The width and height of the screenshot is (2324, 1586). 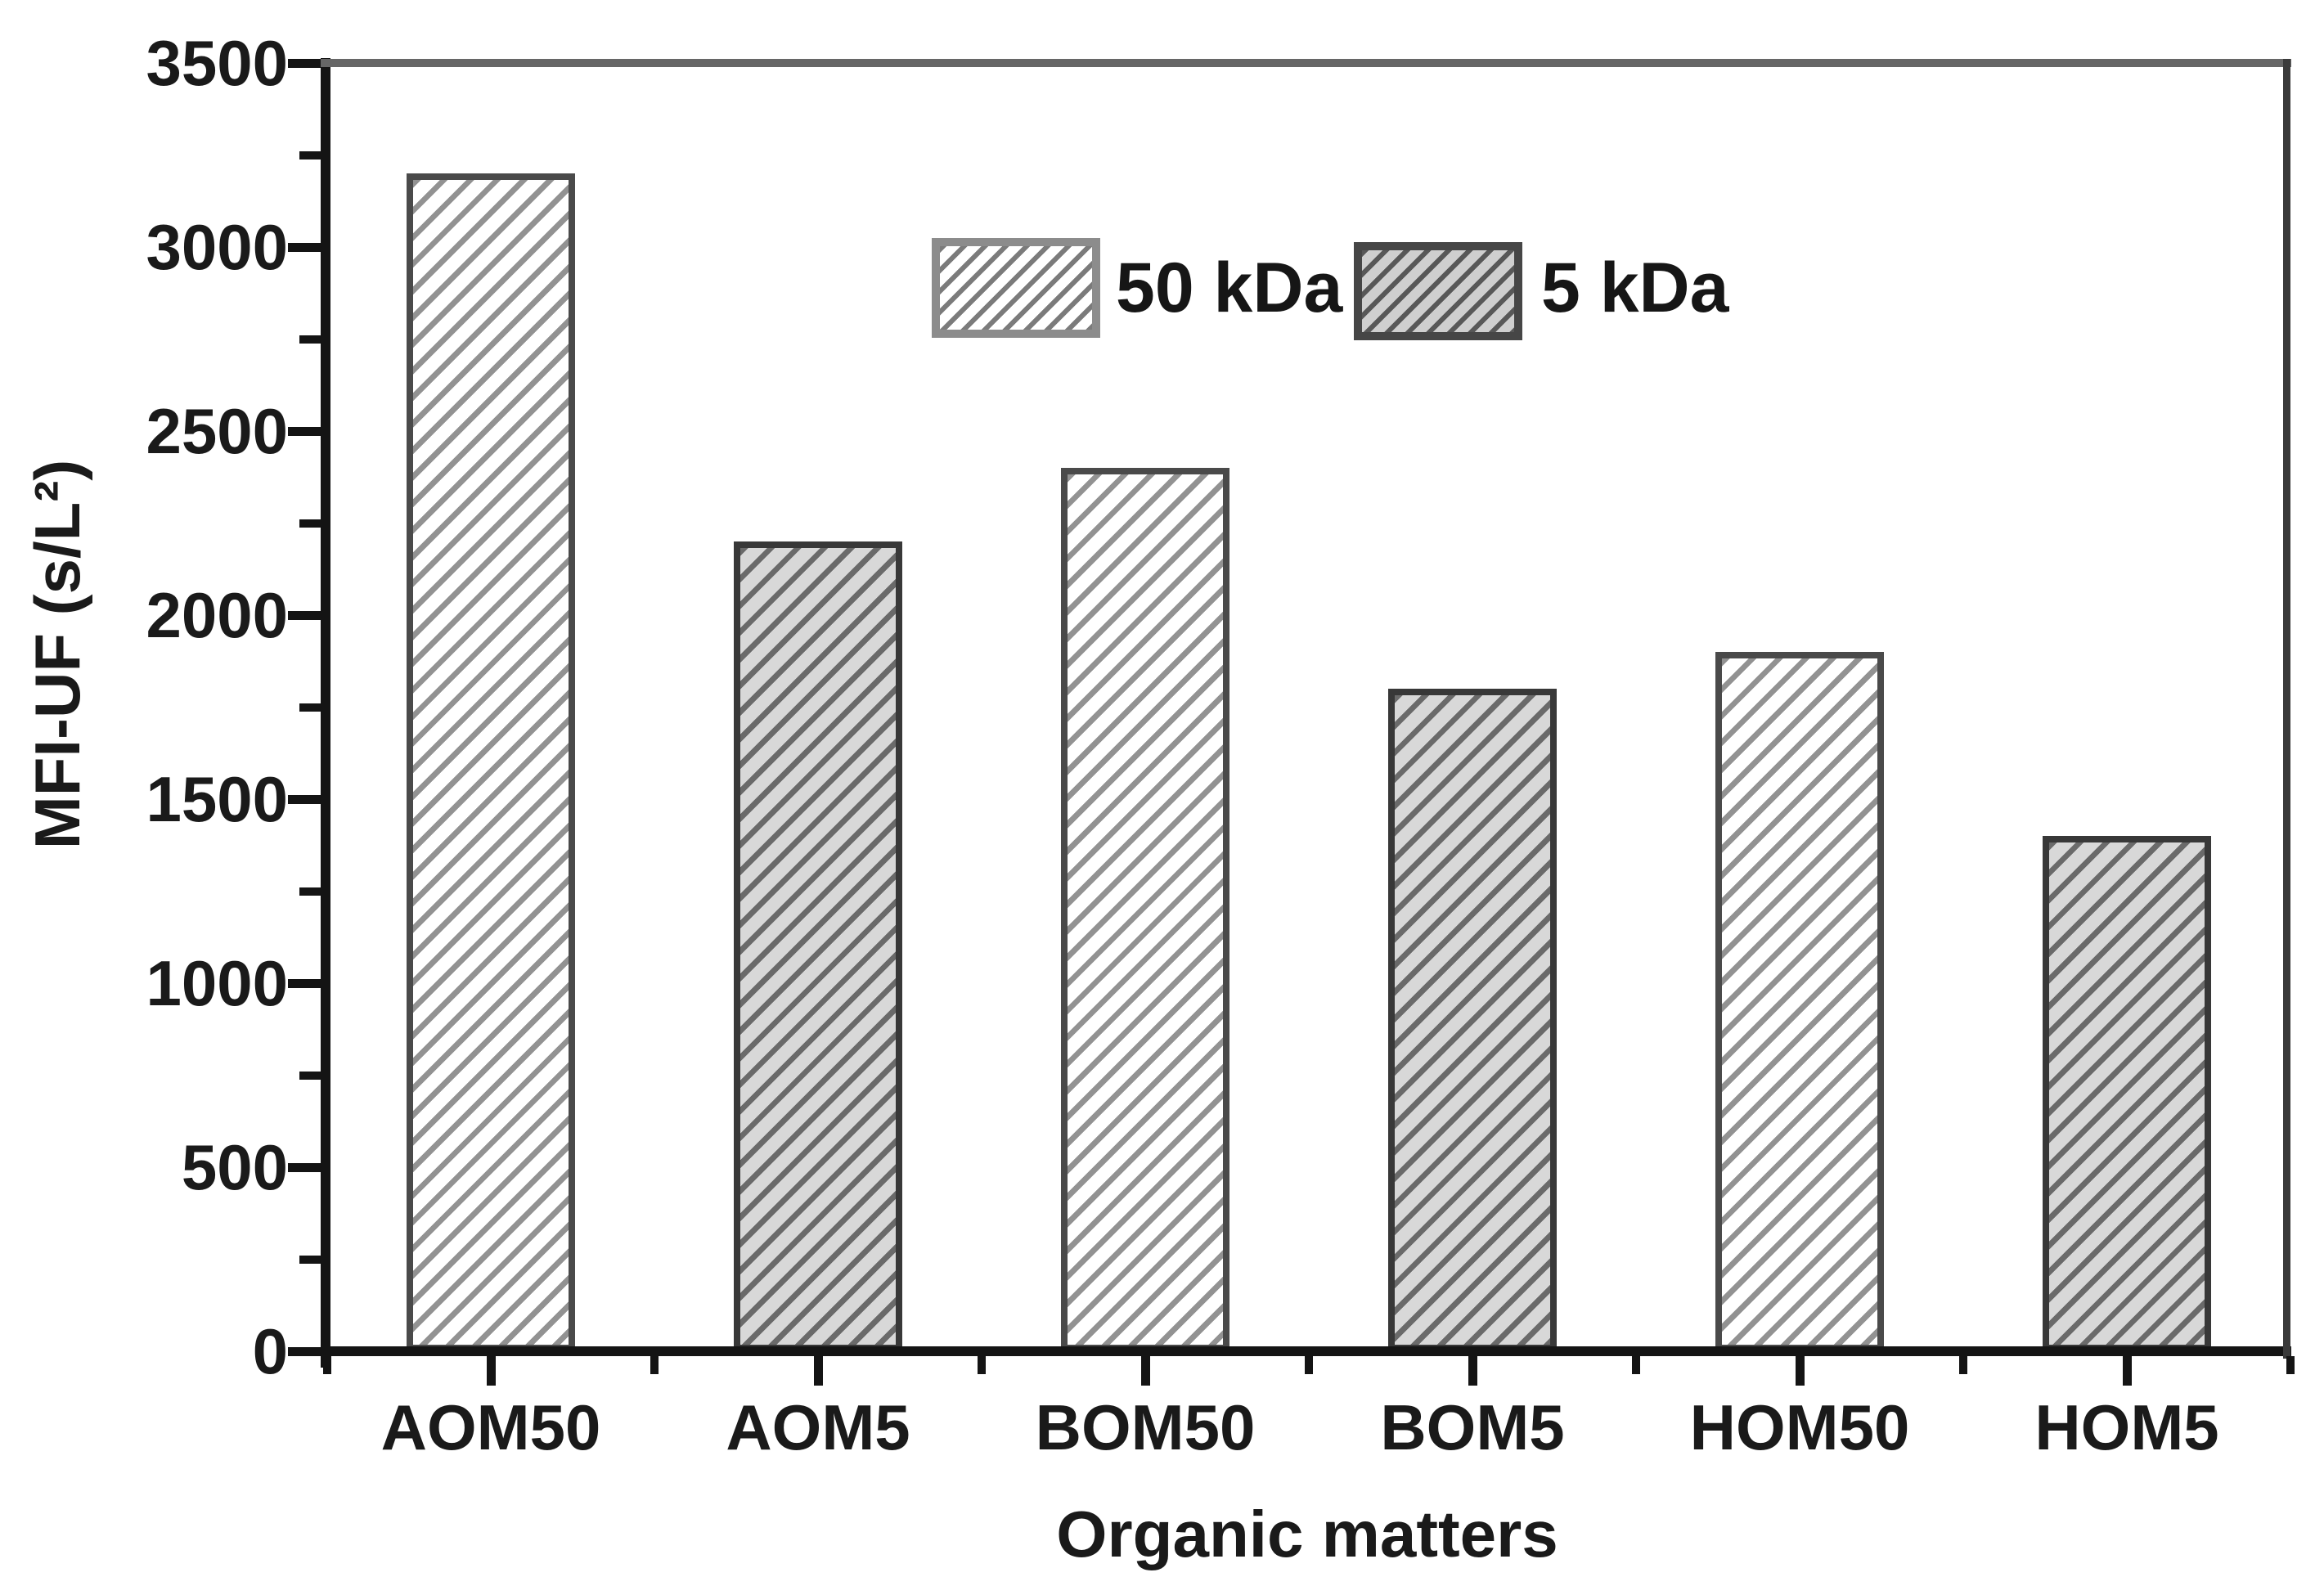 What do you see at coordinates (490, 1427) in the screenshot?
I see `x-tick-label: AOM50` at bounding box center [490, 1427].